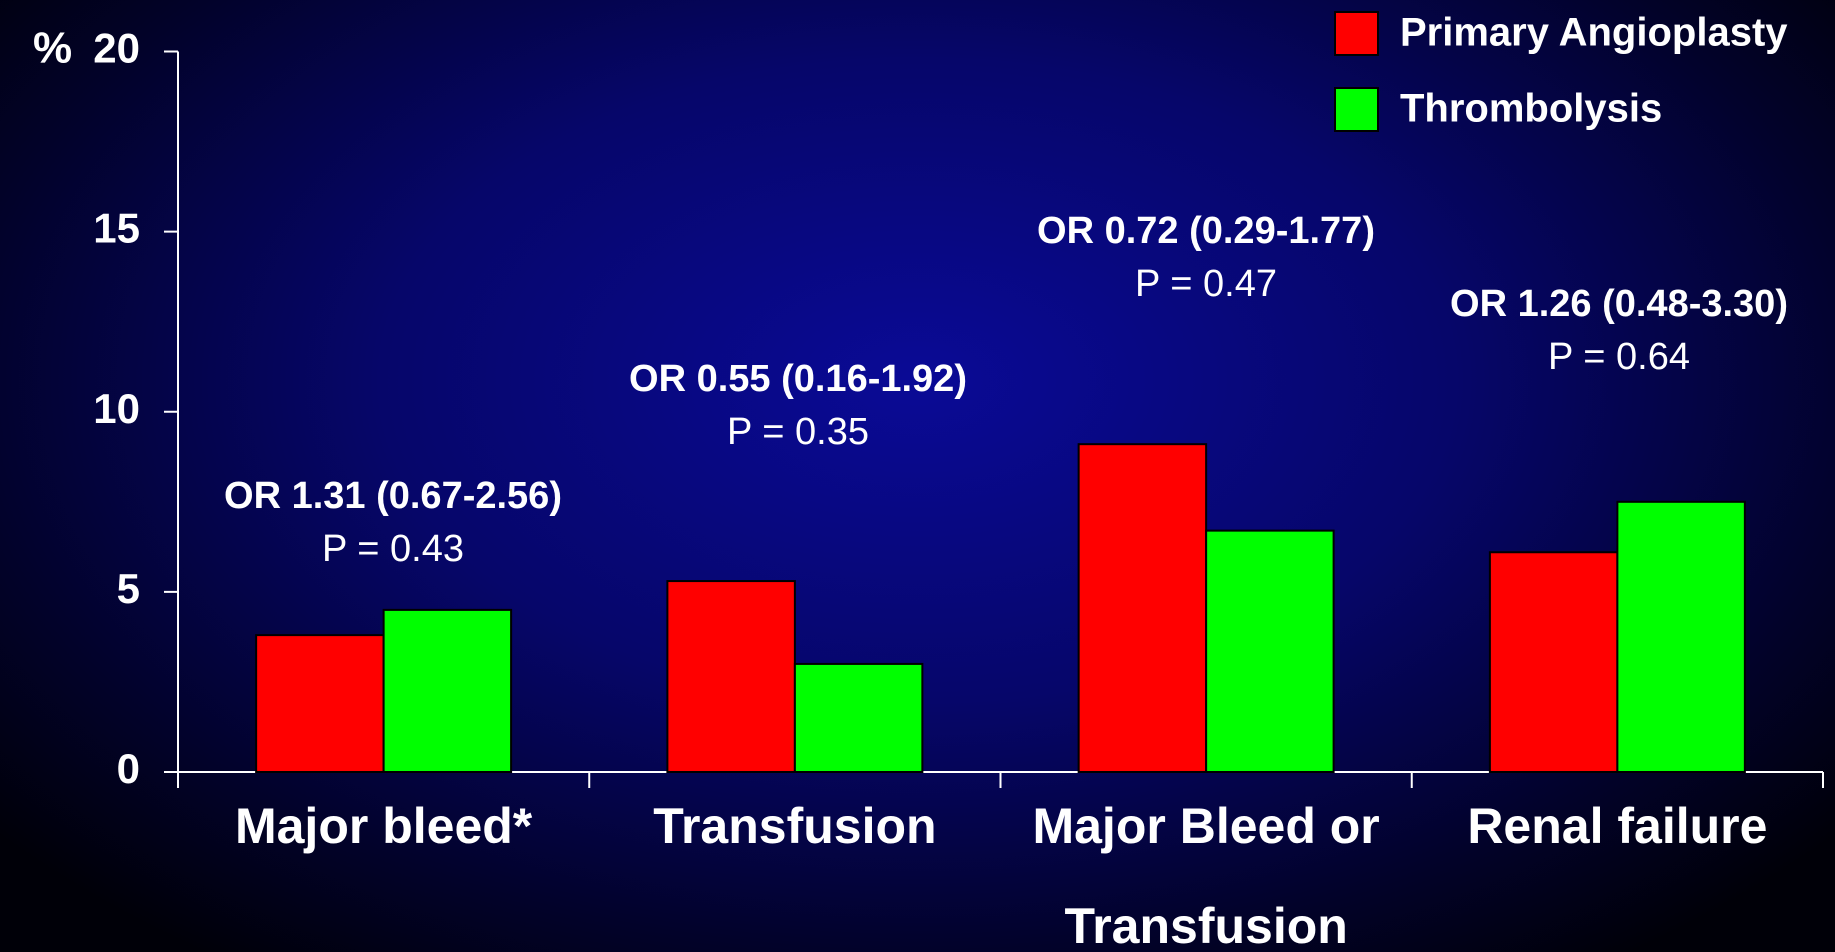  What do you see at coordinates (1531, 109) in the screenshot?
I see `legend-label: Thrombolysis` at bounding box center [1531, 109].